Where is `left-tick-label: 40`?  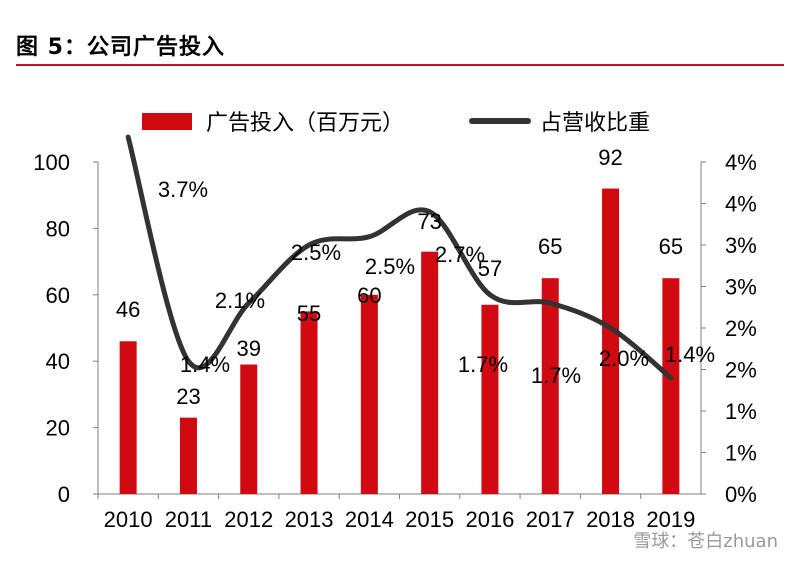 left-tick-label: 40 is located at coordinates (58, 361).